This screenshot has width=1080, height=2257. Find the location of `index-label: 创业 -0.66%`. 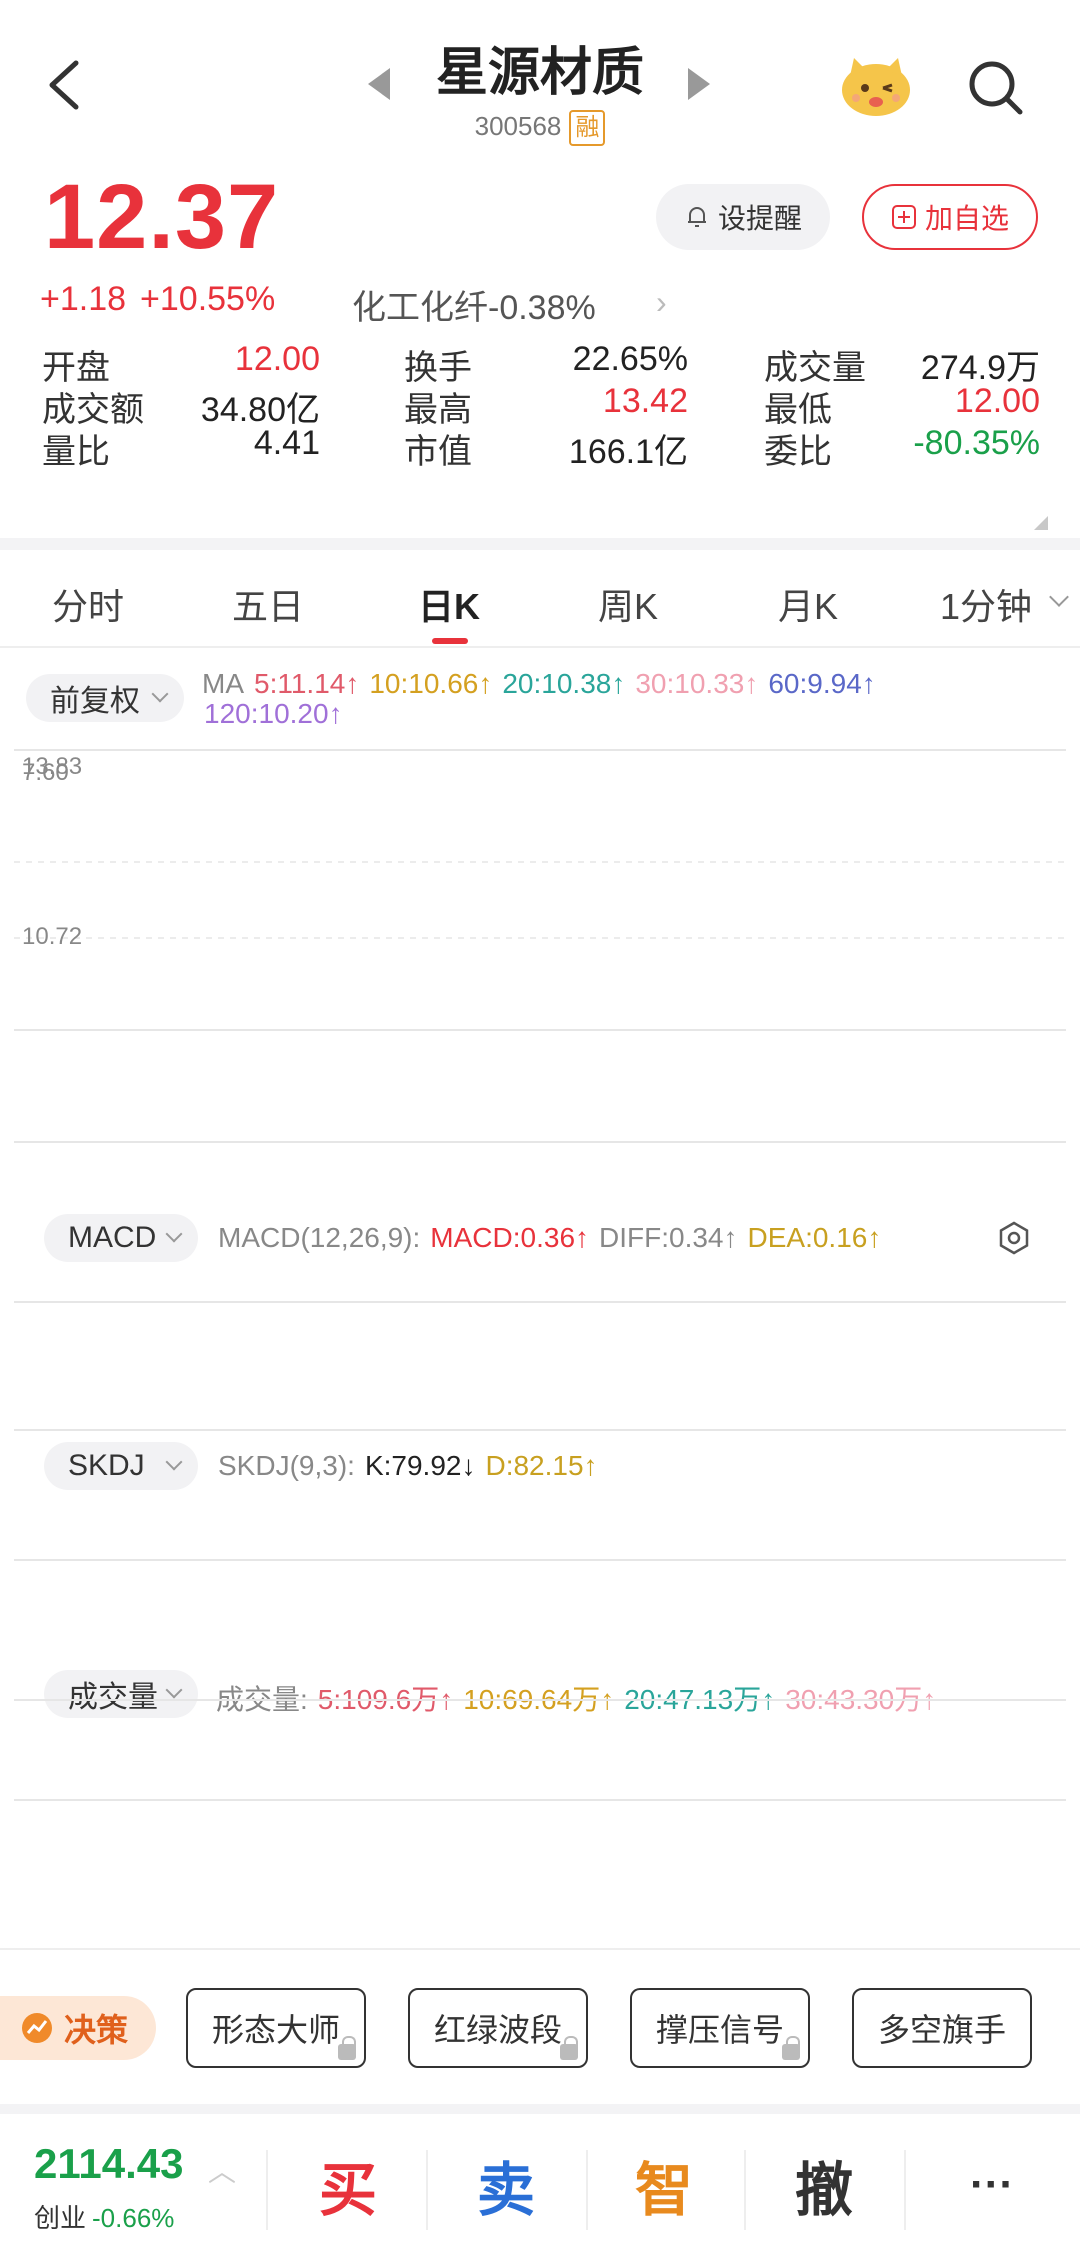

index-label: 创业 -0.66% is located at coordinates (104, 2216).